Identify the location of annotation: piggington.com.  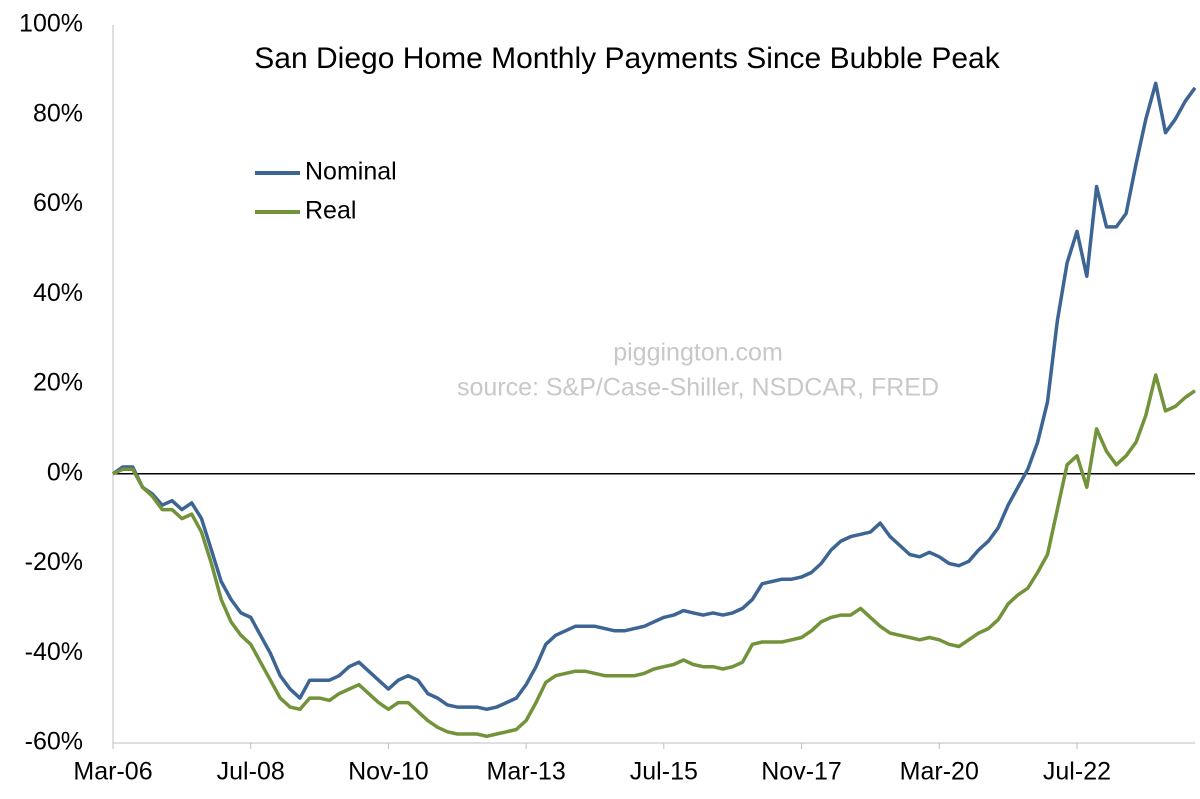
(698, 353).